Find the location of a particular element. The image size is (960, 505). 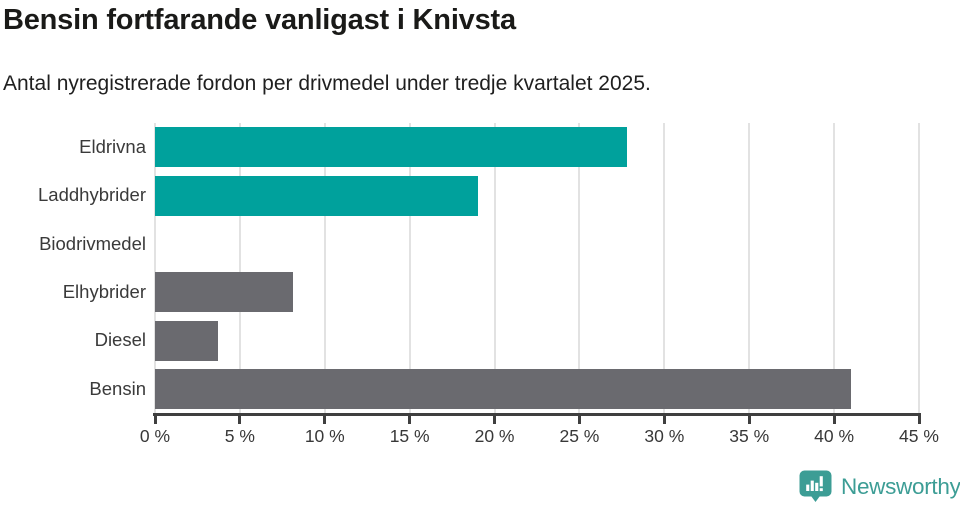

axis-tick-label: 35 % is located at coordinates (749, 436).